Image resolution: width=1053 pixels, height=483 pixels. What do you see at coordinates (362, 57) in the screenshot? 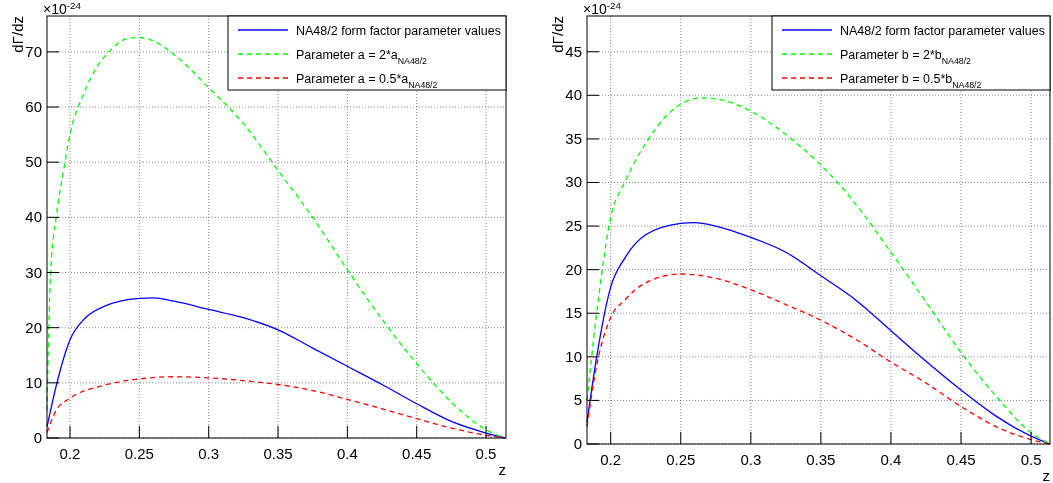
I see `legend-label: Parameter a = 2*a$_{NA48/2}$` at bounding box center [362, 57].